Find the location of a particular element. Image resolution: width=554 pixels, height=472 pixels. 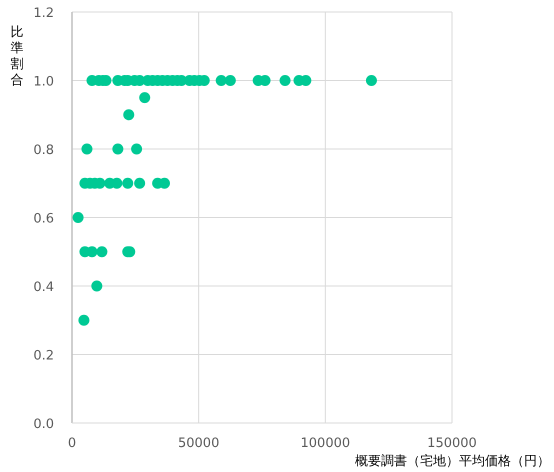

x-tick-label: 150000 is located at coordinates (452, 443).